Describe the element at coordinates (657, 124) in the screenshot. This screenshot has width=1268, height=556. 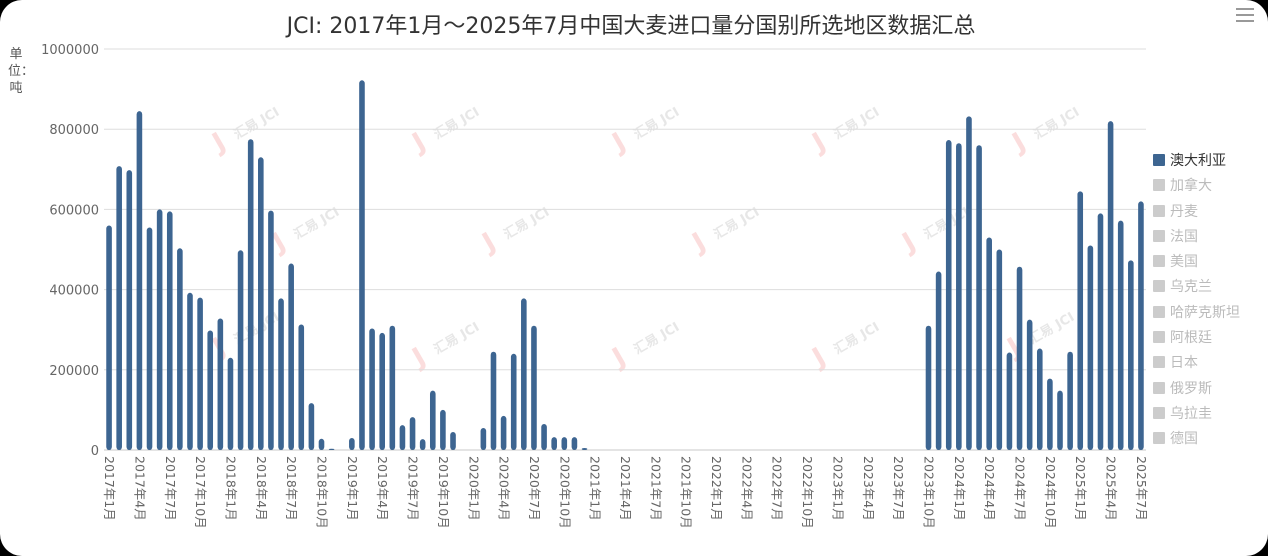
I see `watermark-text: 汇易 JCI` at that location.